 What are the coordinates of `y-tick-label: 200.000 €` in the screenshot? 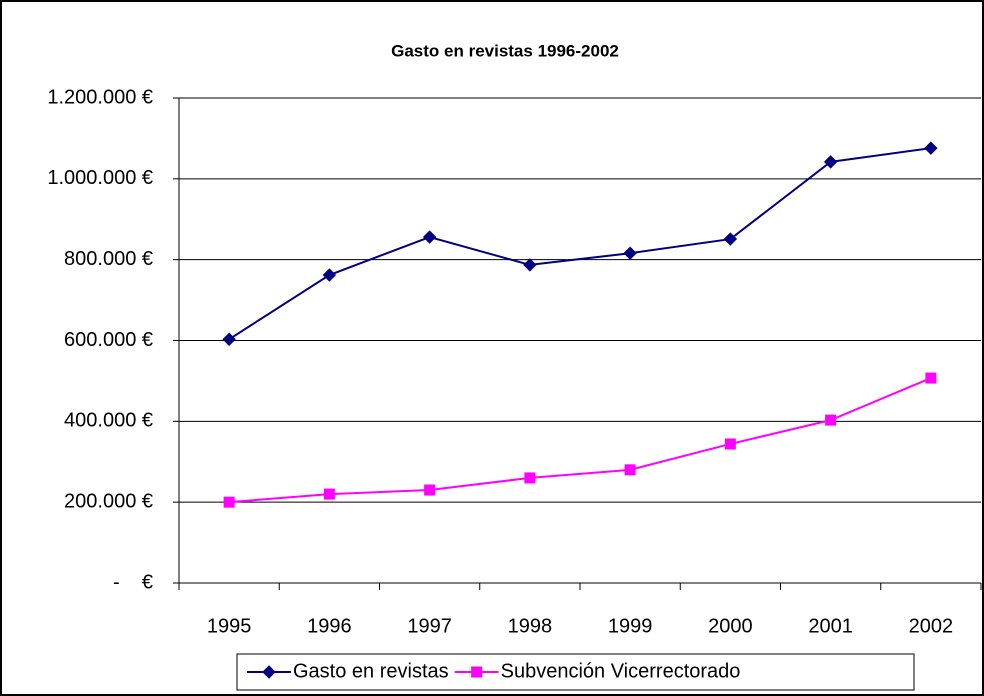 It's located at (108, 501).